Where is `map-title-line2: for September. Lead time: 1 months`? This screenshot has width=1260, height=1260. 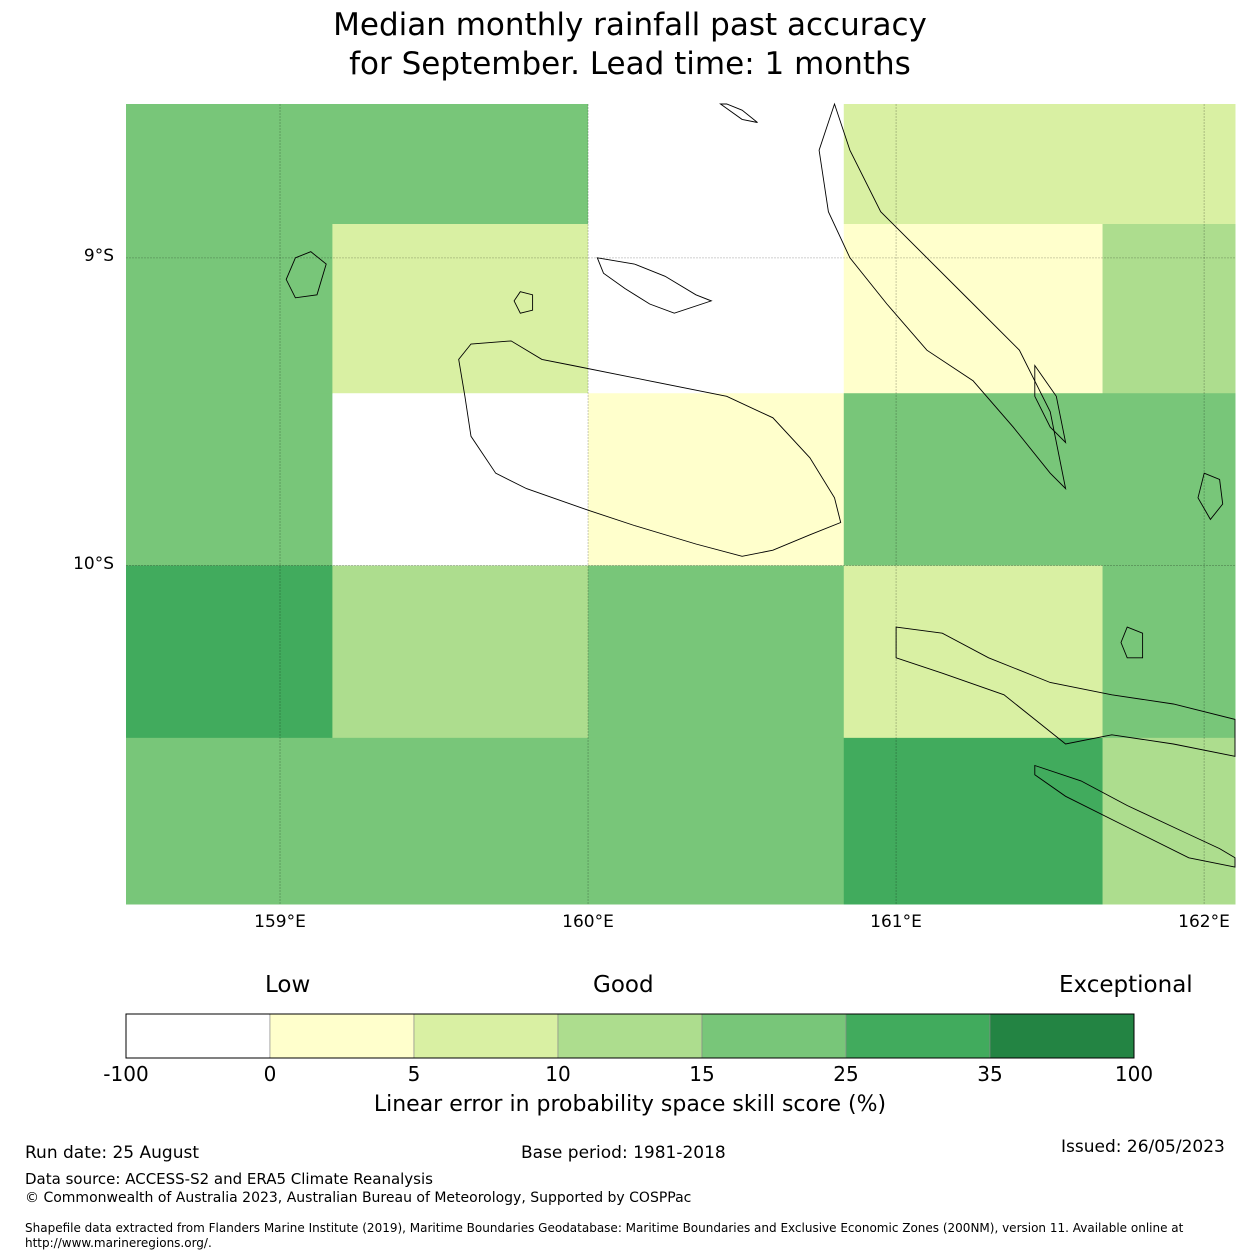 map-title-line2: for September. Lead time: 1 months is located at coordinates (630, 64).